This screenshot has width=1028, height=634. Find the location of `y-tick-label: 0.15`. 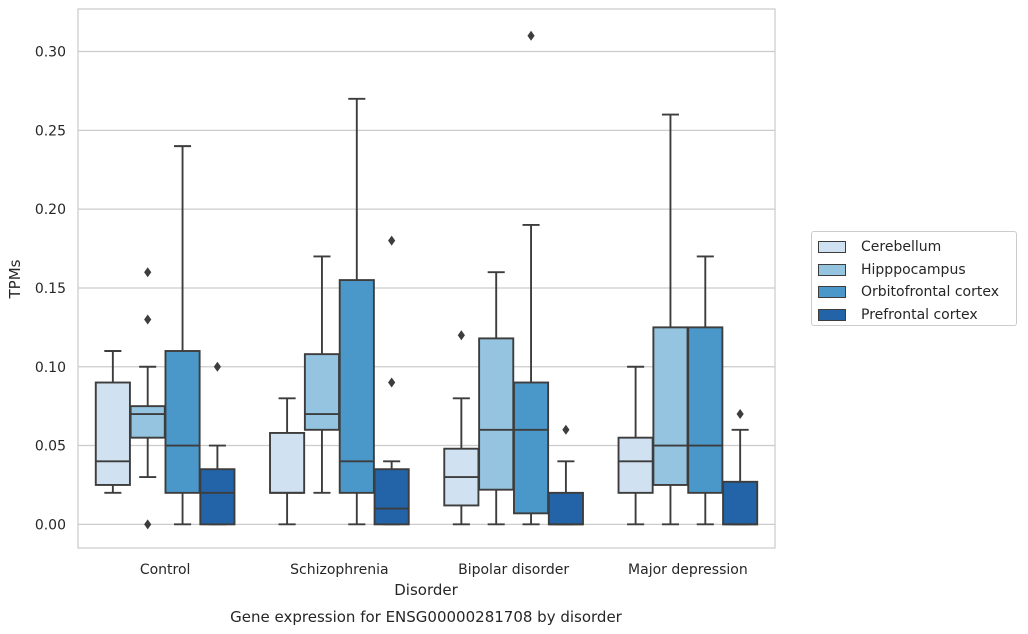

y-tick-label: 0.15 is located at coordinates (50, 289).